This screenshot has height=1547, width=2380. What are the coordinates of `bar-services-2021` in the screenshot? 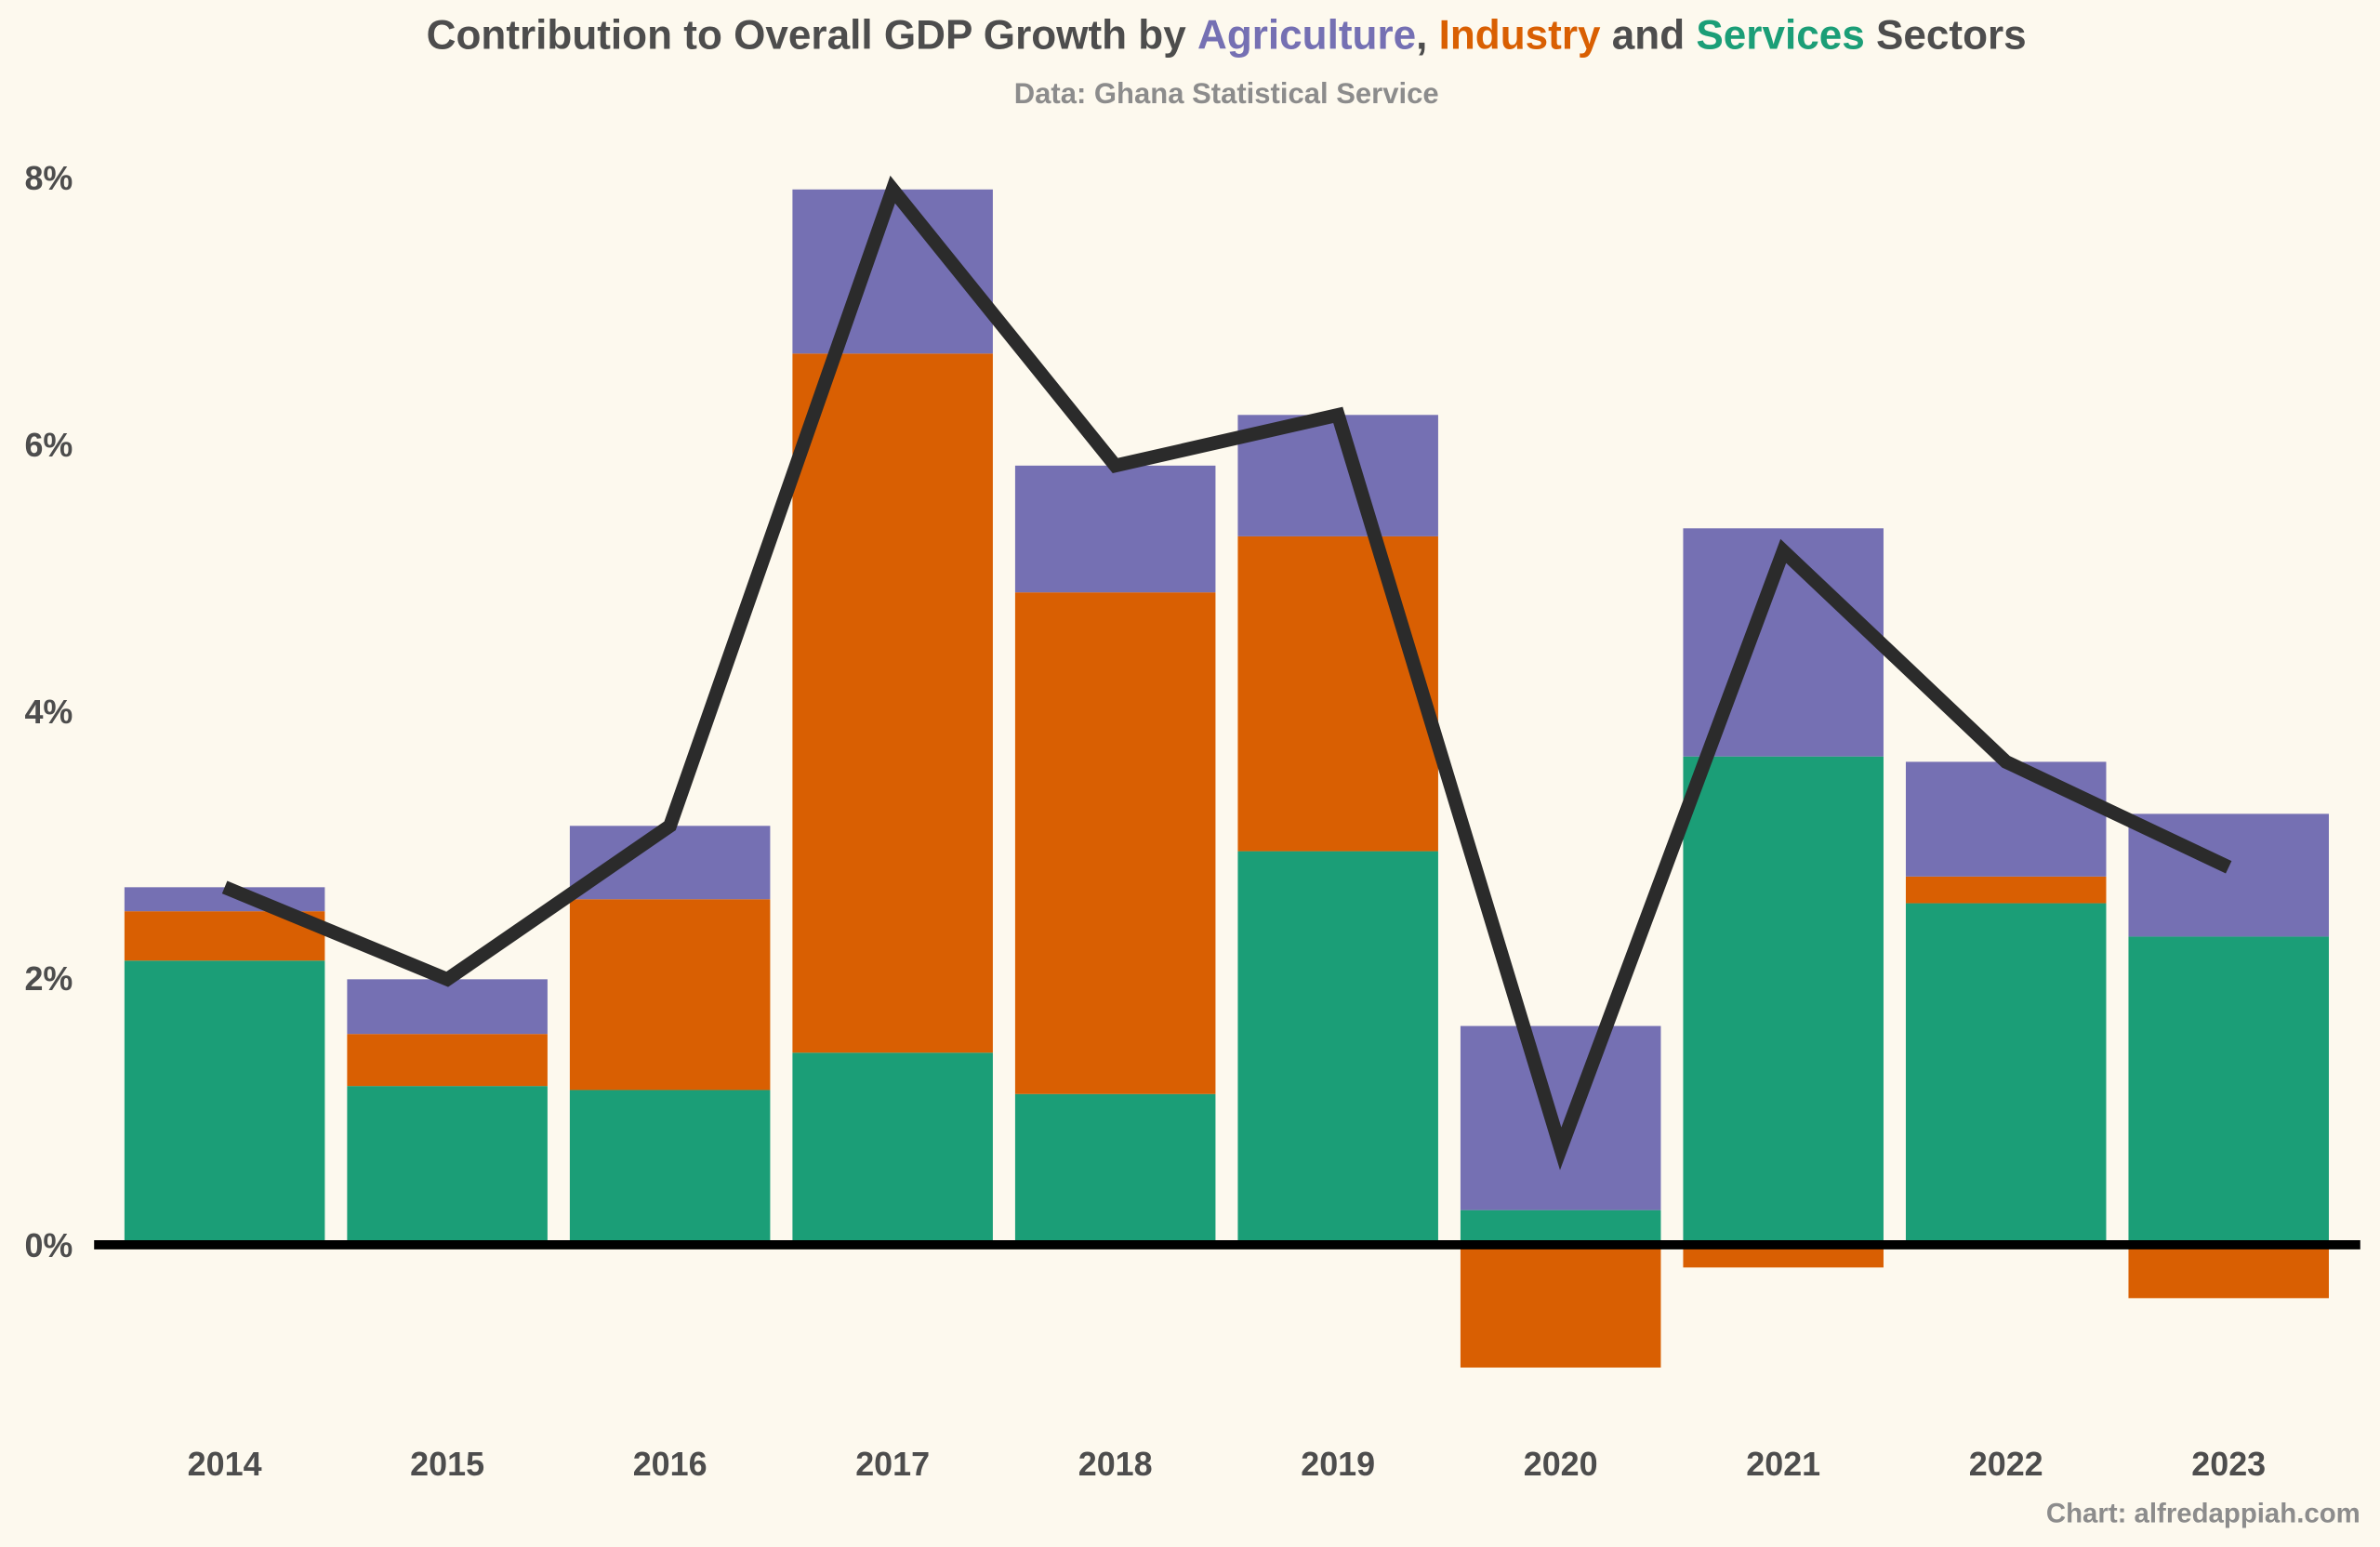 It's located at (1783, 1000).